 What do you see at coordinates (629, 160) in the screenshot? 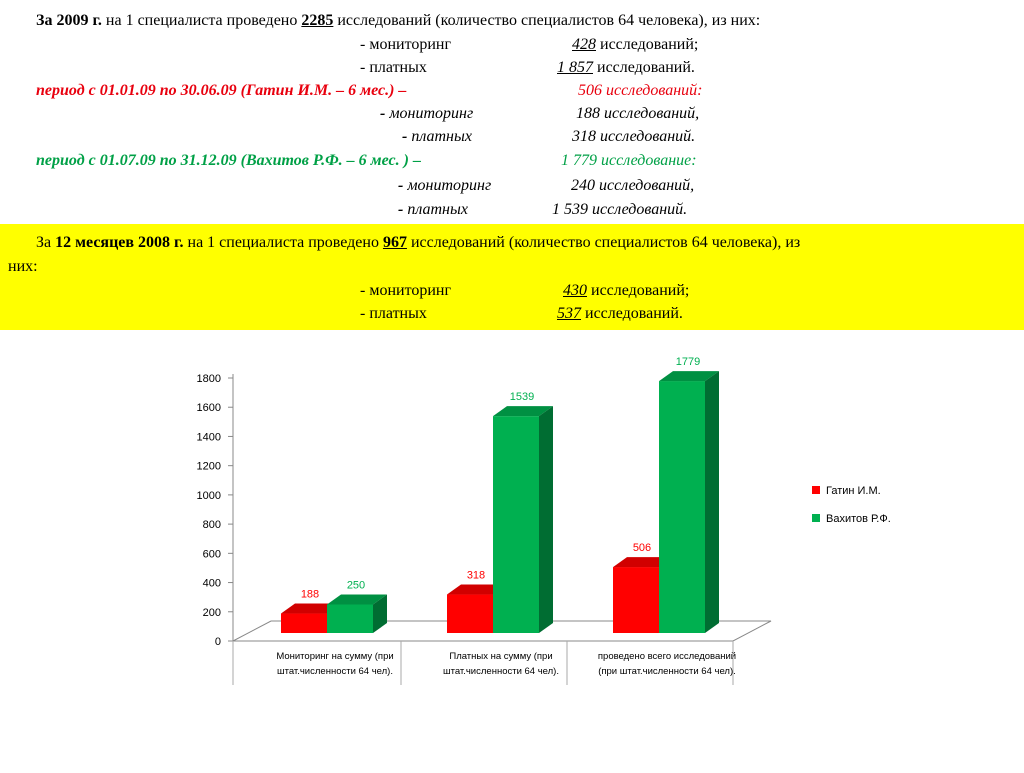
I see `period2-total: 1 779 исследование:` at bounding box center [629, 160].